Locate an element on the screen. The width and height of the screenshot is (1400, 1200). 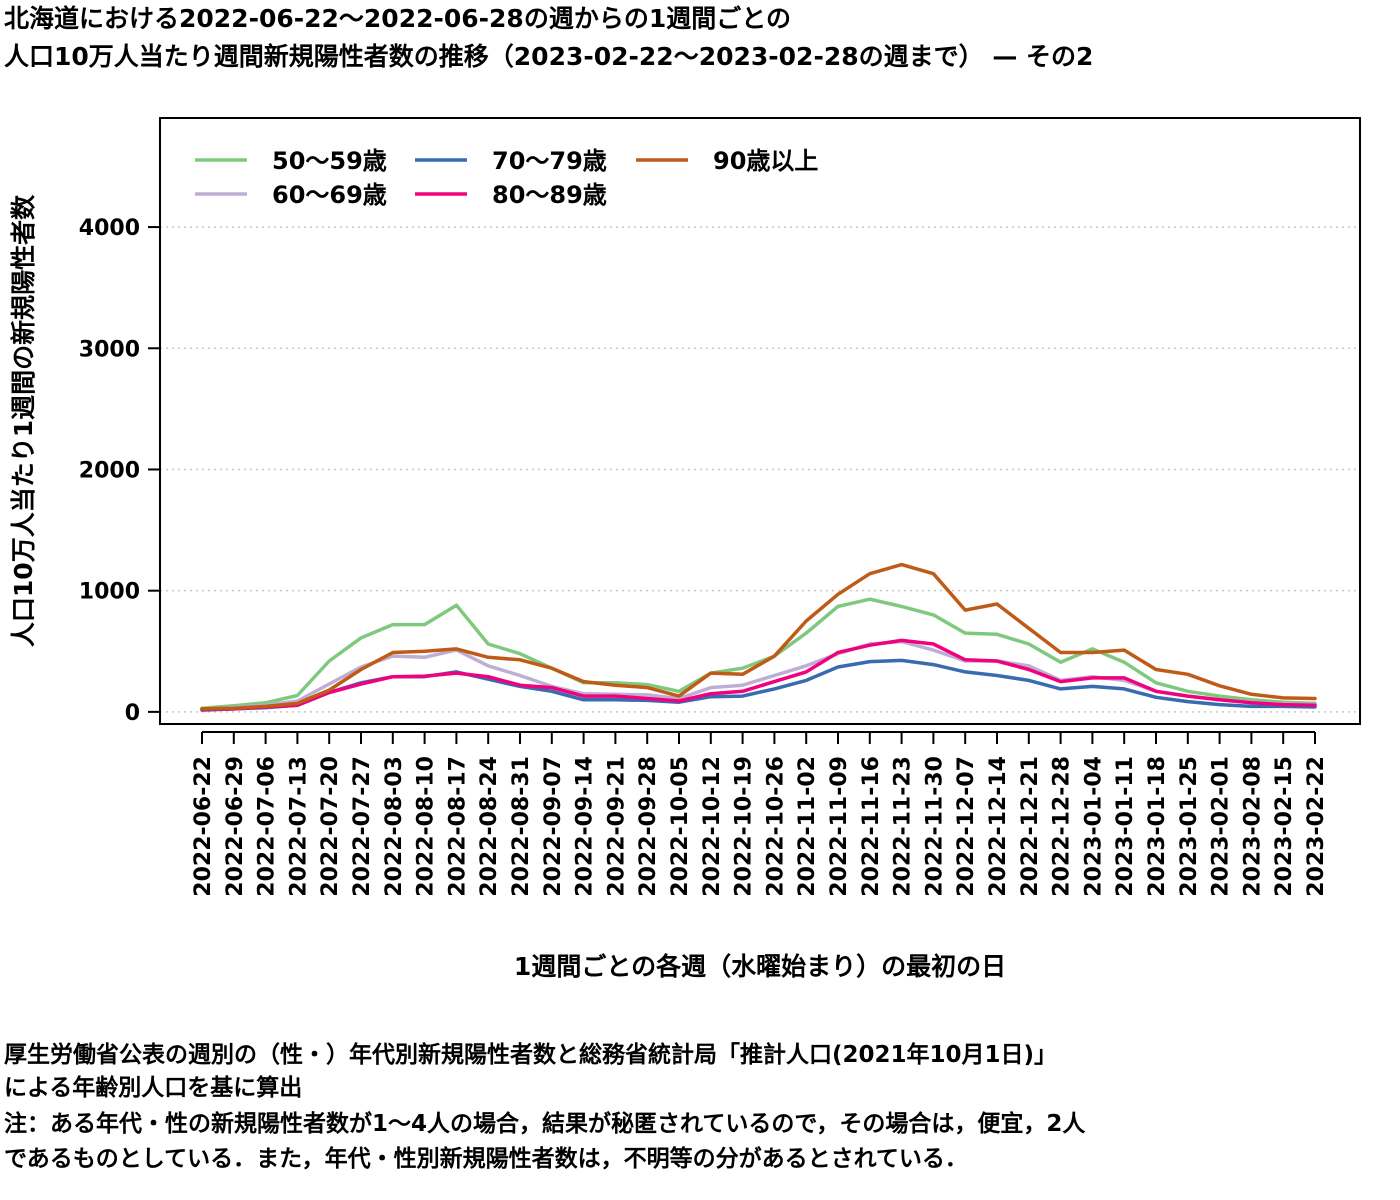
y-axis-title: 人口10万人当たり1週間の新規陽性者数 is located at coordinates (23, 420).